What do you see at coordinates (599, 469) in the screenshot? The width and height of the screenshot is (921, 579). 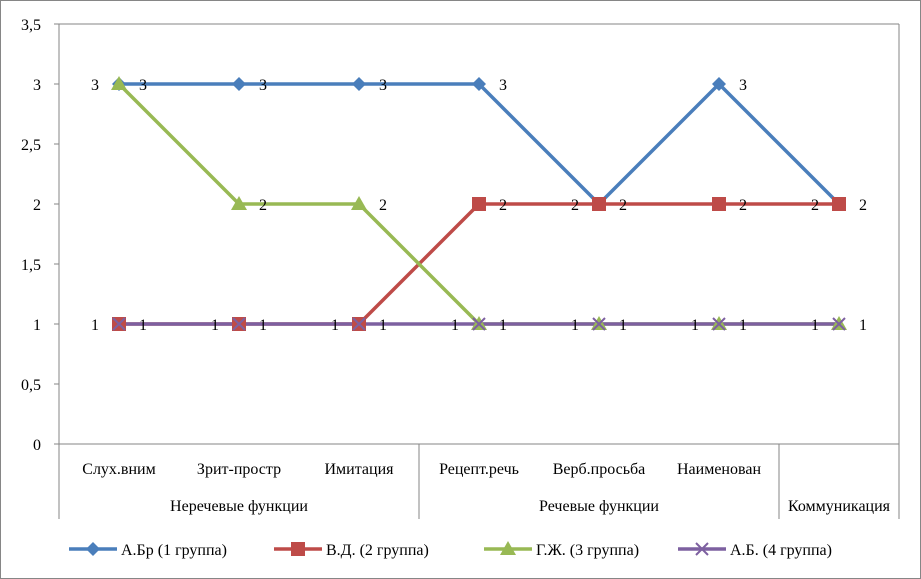 I see `x-category-label: Верб.просьба` at bounding box center [599, 469].